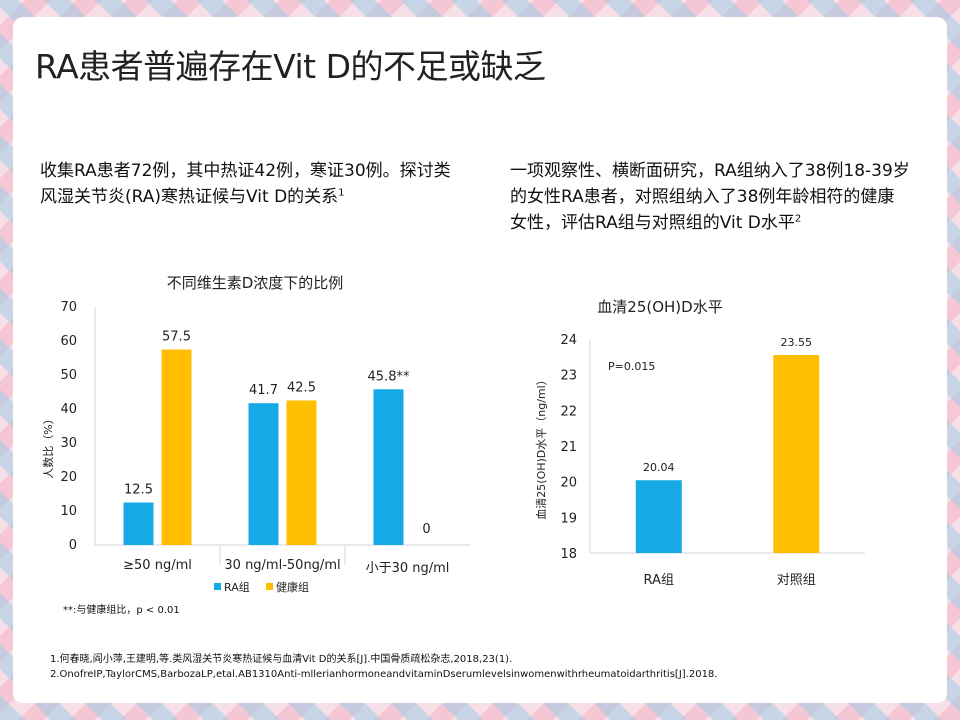 Image resolution: width=960 pixels, height=720 pixels. I want to click on left-reference-mark: 1, so click(341, 193).